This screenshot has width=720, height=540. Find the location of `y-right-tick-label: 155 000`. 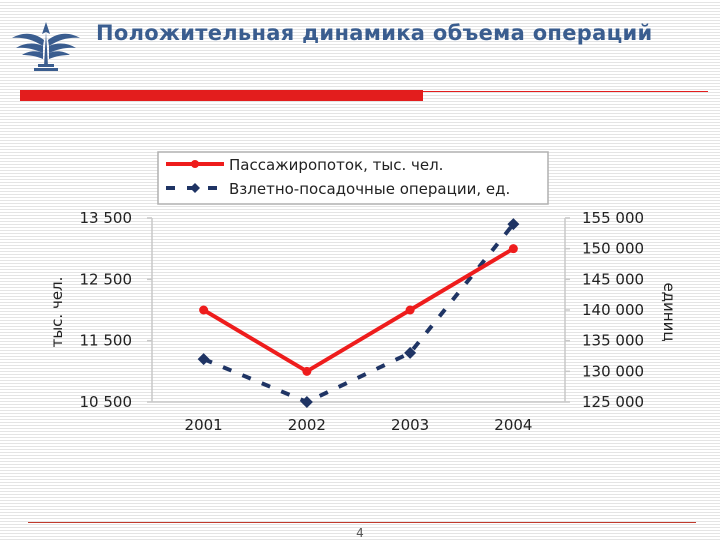

y-right-tick-label: 155 000 is located at coordinates (613, 218).